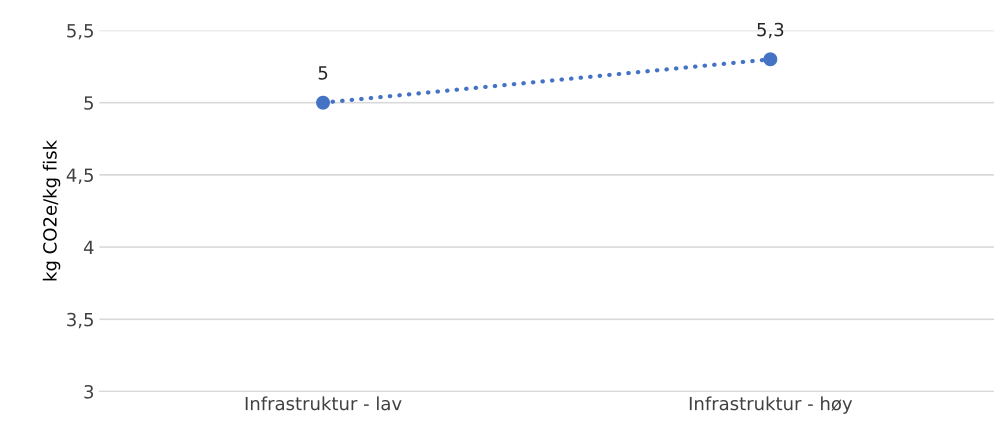  Describe the element at coordinates (89, 391) in the screenshot. I see `y-tick-label: 3` at that location.